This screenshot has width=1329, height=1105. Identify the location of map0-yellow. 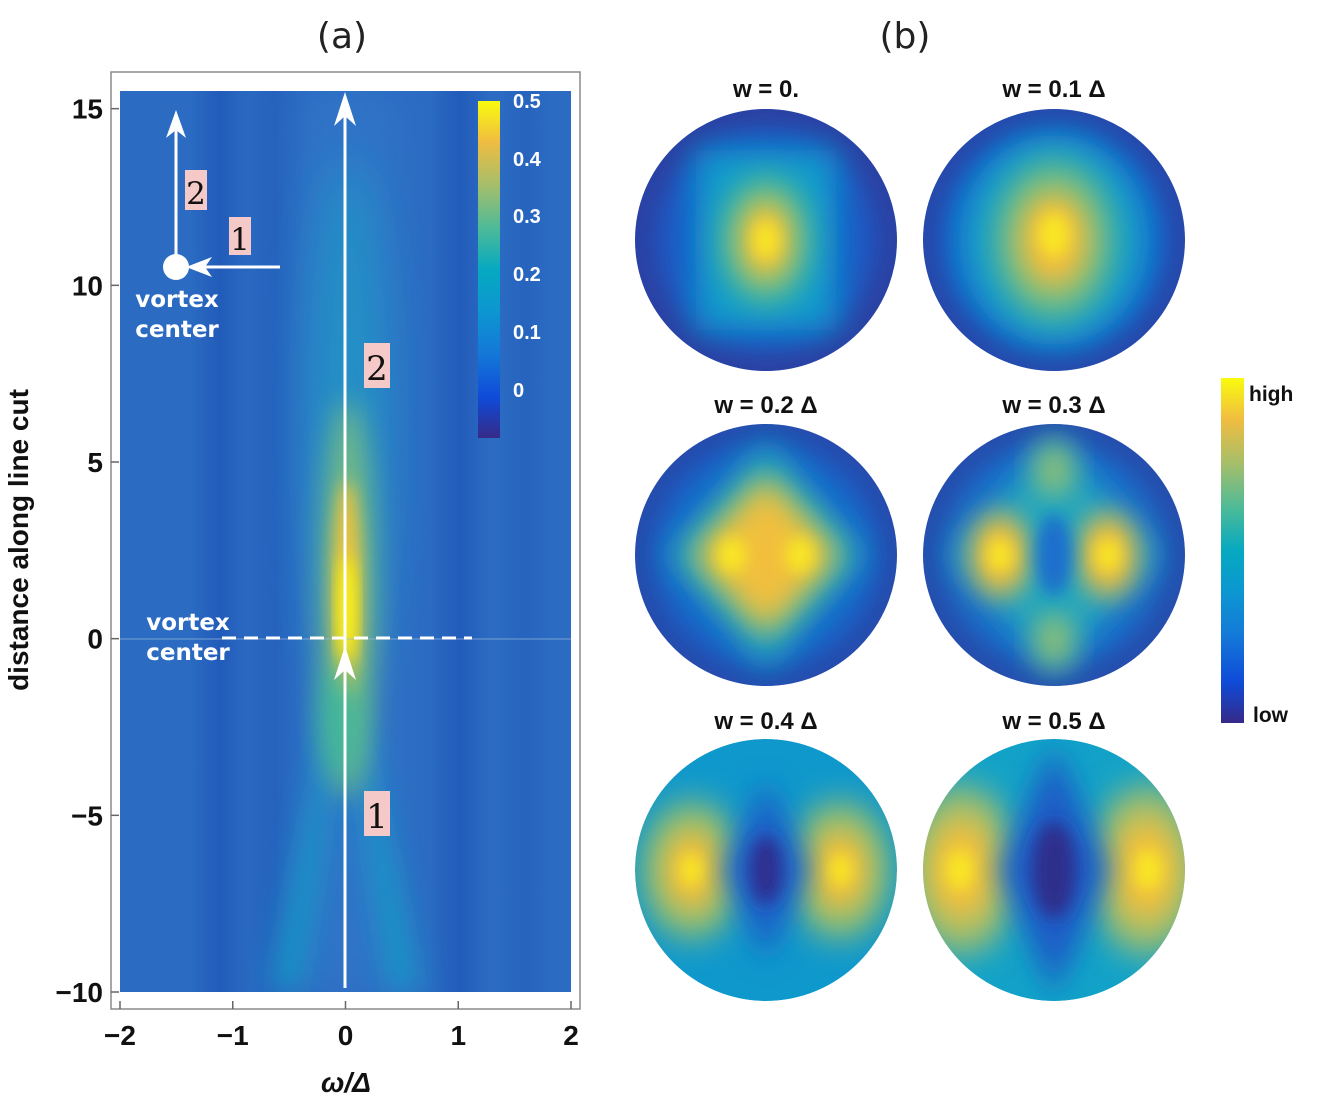
(766, 240).